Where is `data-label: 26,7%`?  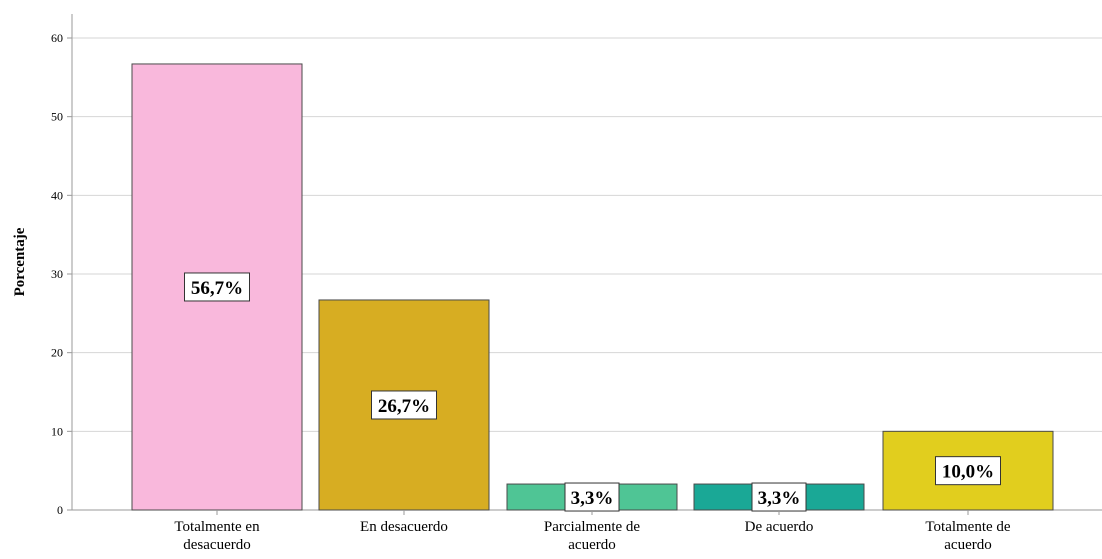 data-label: 26,7% is located at coordinates (404, 406).